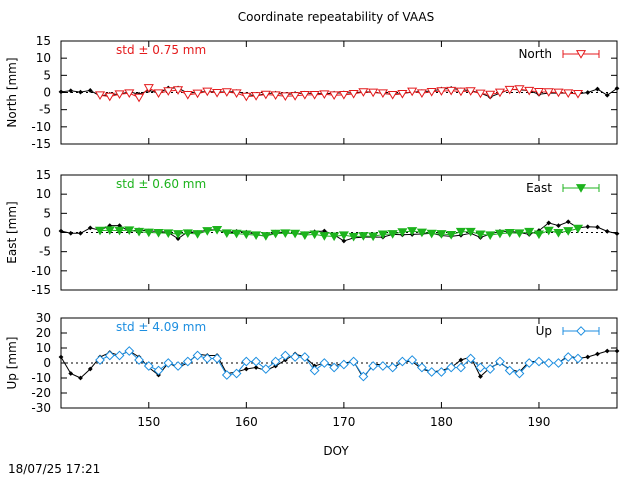 The height and width of the screenshot is (480, 640). I want to click on x-tick-label: 180, so click(441, 422).